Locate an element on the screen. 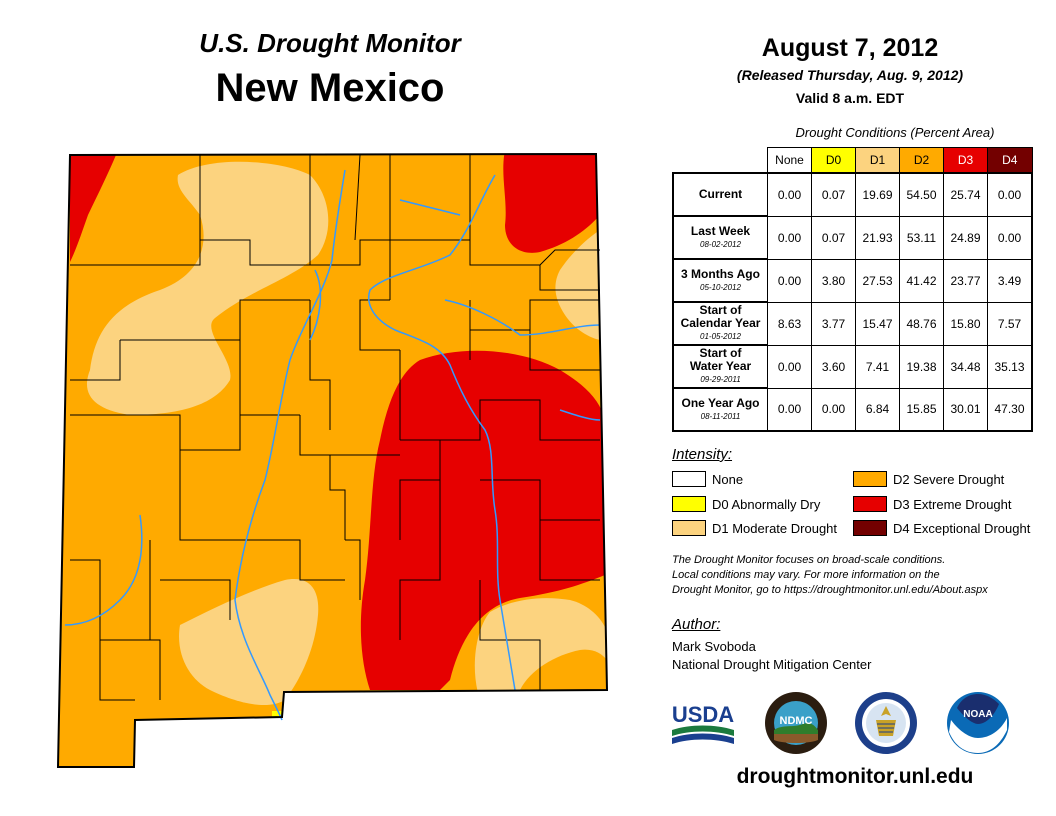 This screenshot has height=816, width=1056. table-cell: 24.89 is located at coordinates (965, 237).